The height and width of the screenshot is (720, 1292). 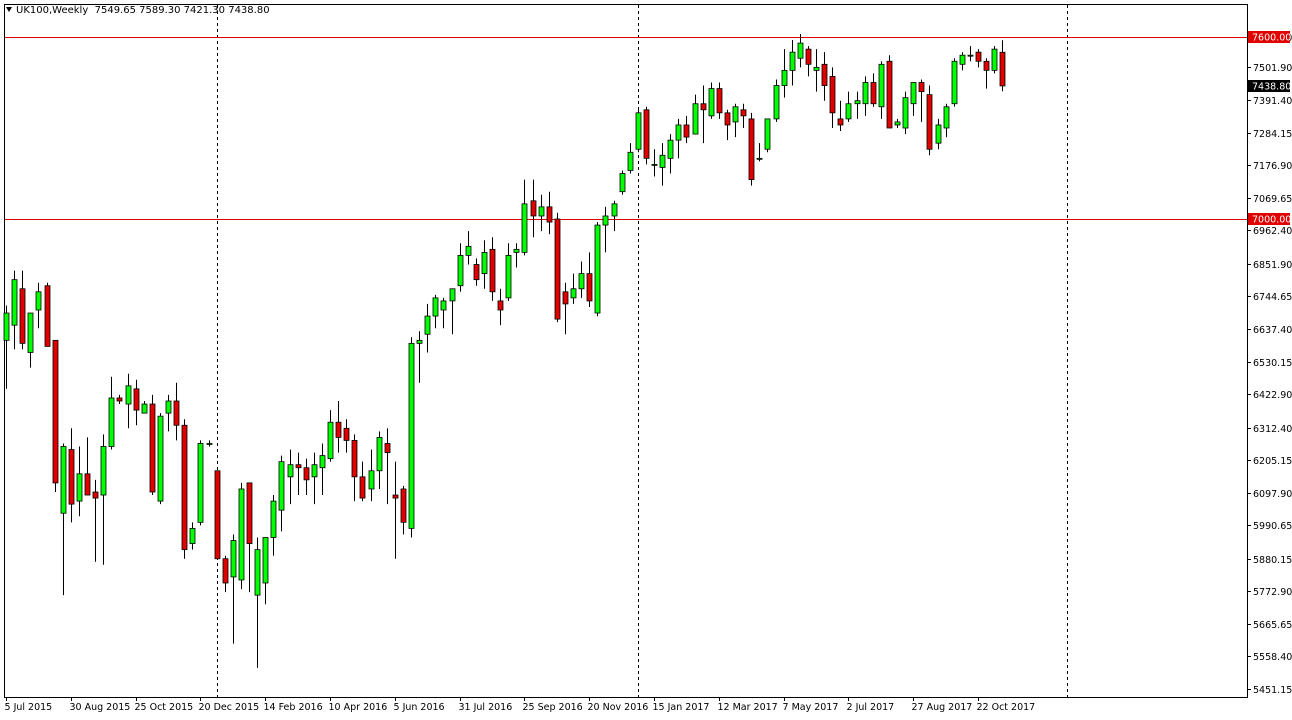 What do you see at coordinates (1272, 494) in the screenshot?
I see `y-tick-label: 6097.90` at bounding box center [1272, 494].